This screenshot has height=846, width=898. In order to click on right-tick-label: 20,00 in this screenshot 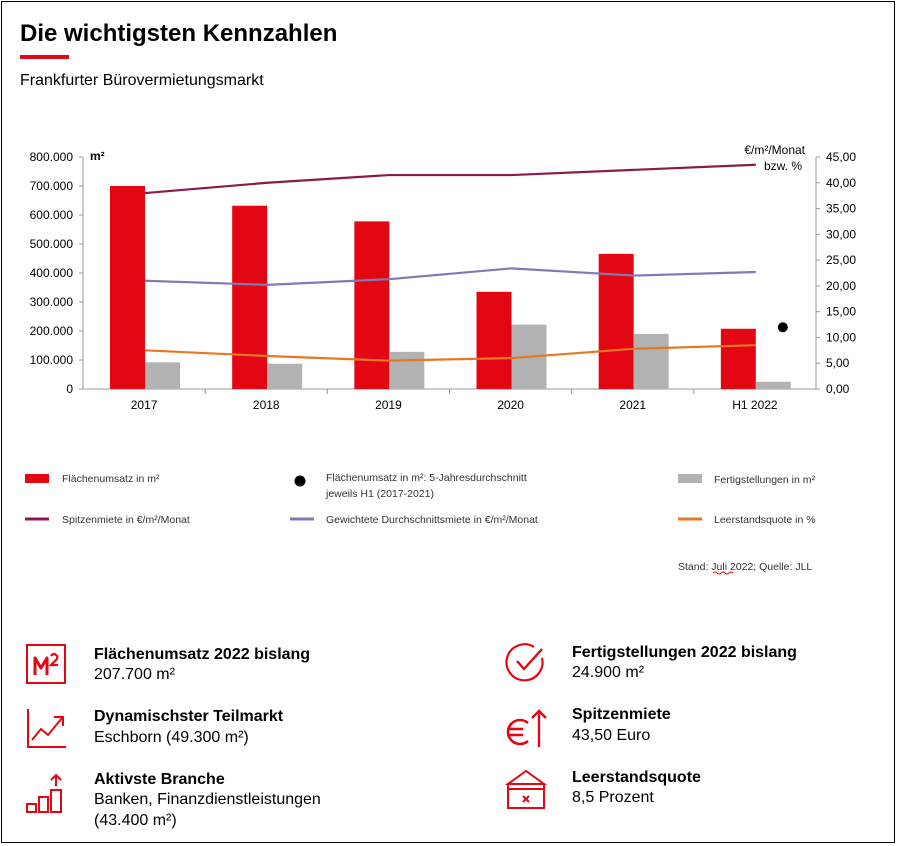, I will do `click(841, 286)`.